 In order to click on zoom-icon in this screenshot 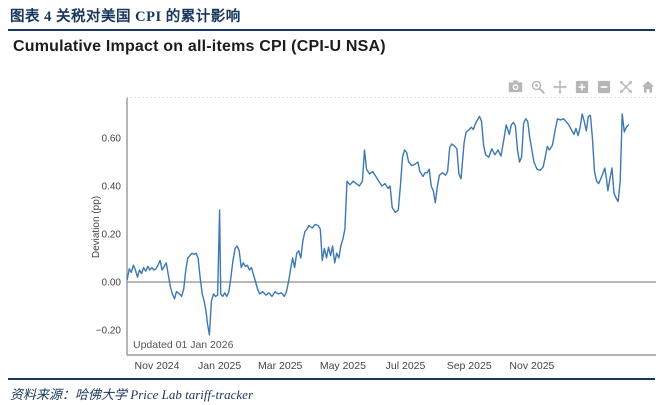, I will do `click(538, 87)`.